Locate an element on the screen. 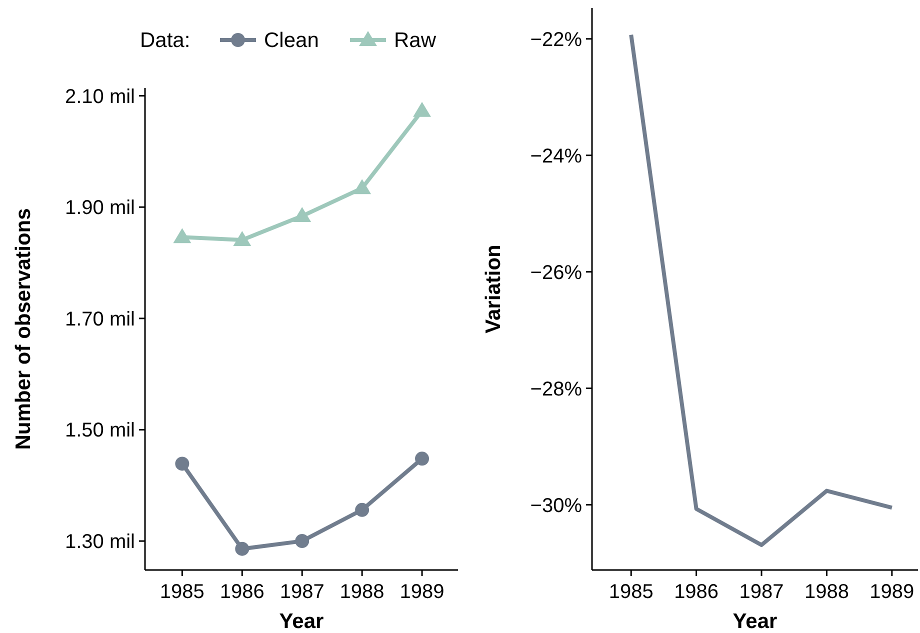  y-tick-label: −22% is located at coordinates (556, 39).